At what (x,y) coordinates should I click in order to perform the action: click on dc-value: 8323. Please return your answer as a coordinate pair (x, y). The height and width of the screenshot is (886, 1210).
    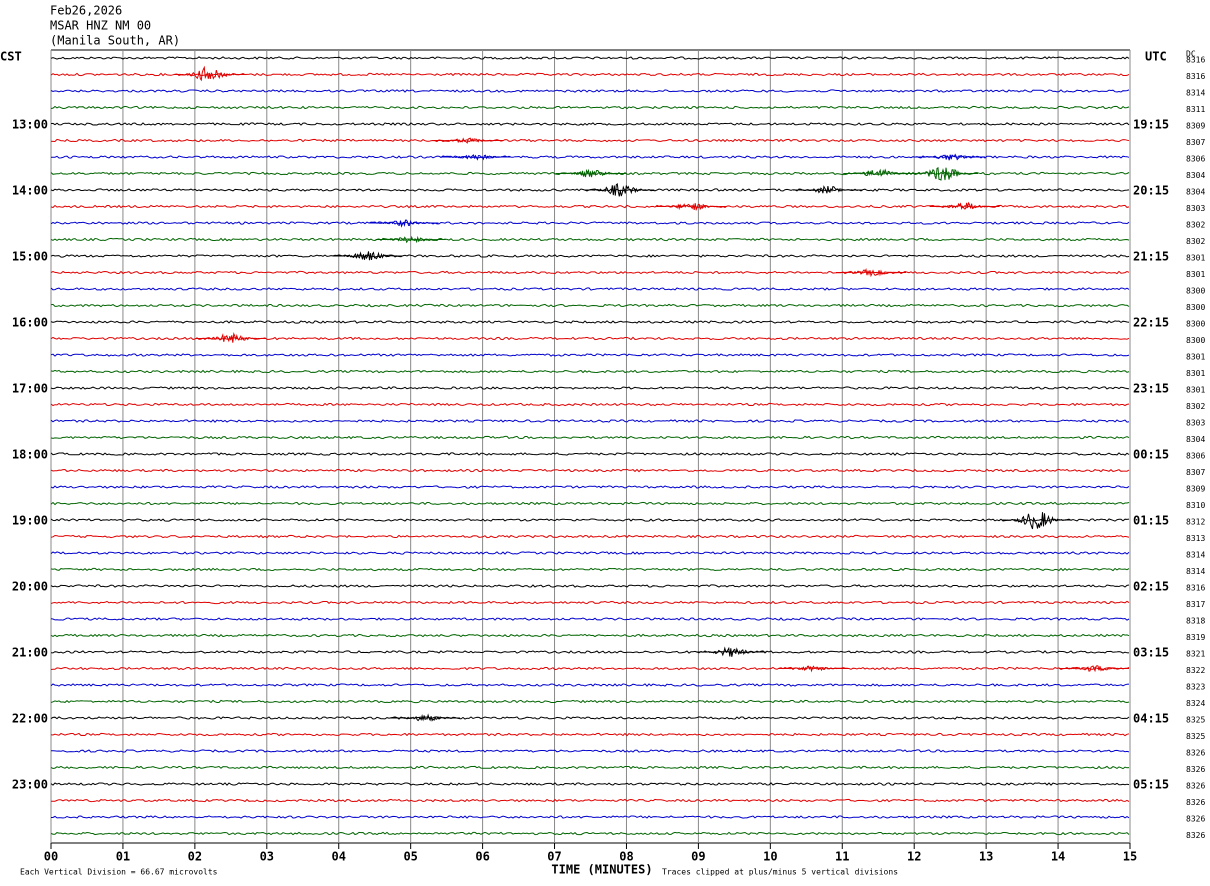
    Looking at the image, I should click on (1195, 687).